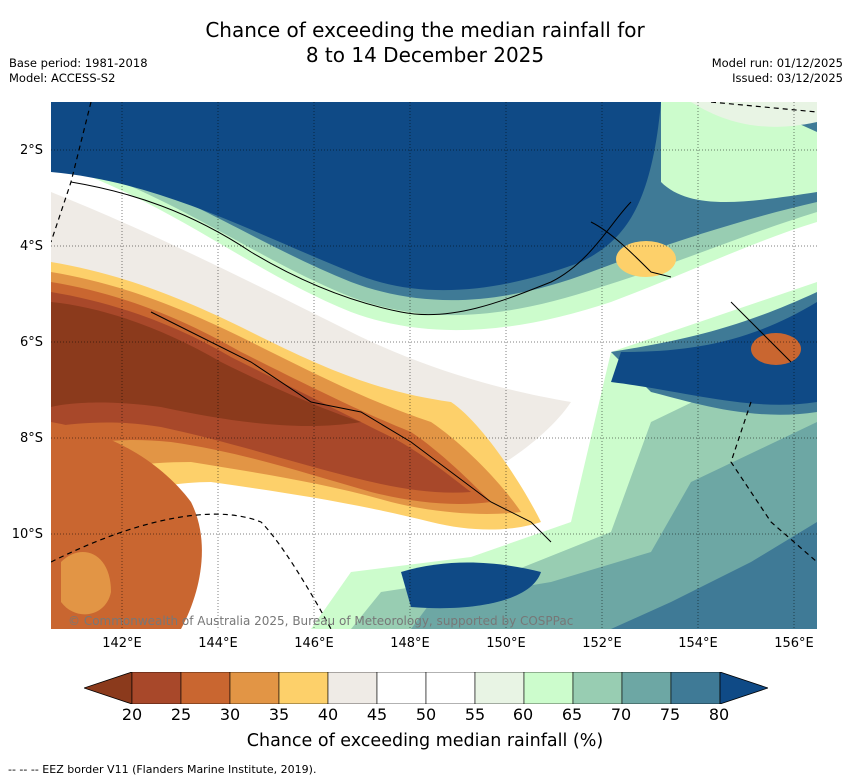 This screenshot has height=781, width=850. I want to click on eez-border-west, so click(71, 172).